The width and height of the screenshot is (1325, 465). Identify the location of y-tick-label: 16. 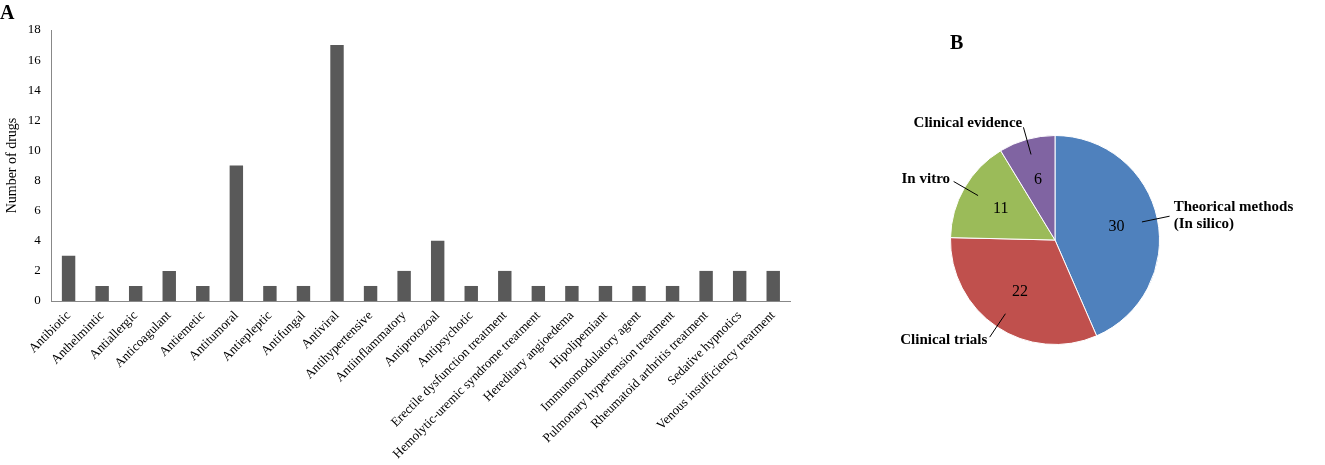
(34, 59).